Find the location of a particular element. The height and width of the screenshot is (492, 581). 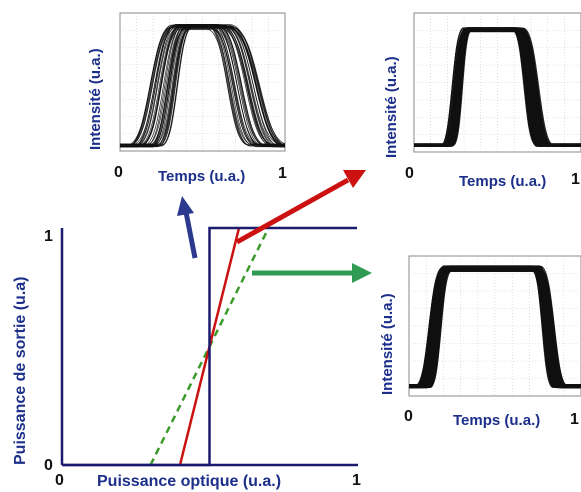

main-y-tick-0: 0 is located at coordinates (48, 465).